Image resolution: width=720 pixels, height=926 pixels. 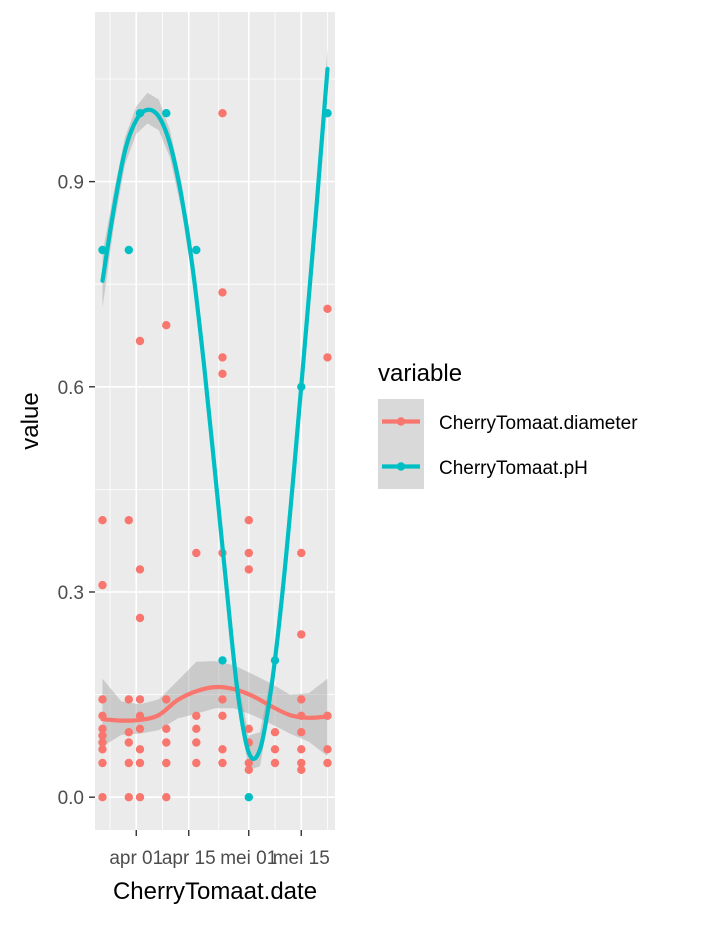 What do you see at coordinates (215, 703) in the screenshot?
I see `smooth-line-diameter` at bounding box center [215, 703].